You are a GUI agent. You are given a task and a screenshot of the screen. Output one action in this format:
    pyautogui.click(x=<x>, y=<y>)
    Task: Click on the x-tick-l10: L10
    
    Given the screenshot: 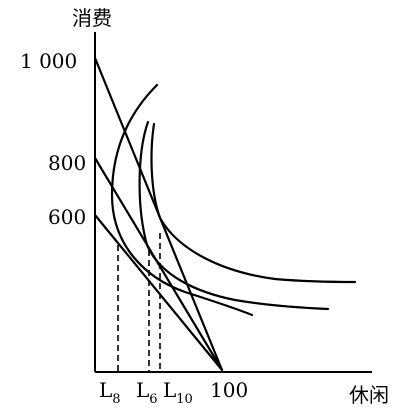 What is the action you would take?
    pyautogui.click(x=178, y=392)
    